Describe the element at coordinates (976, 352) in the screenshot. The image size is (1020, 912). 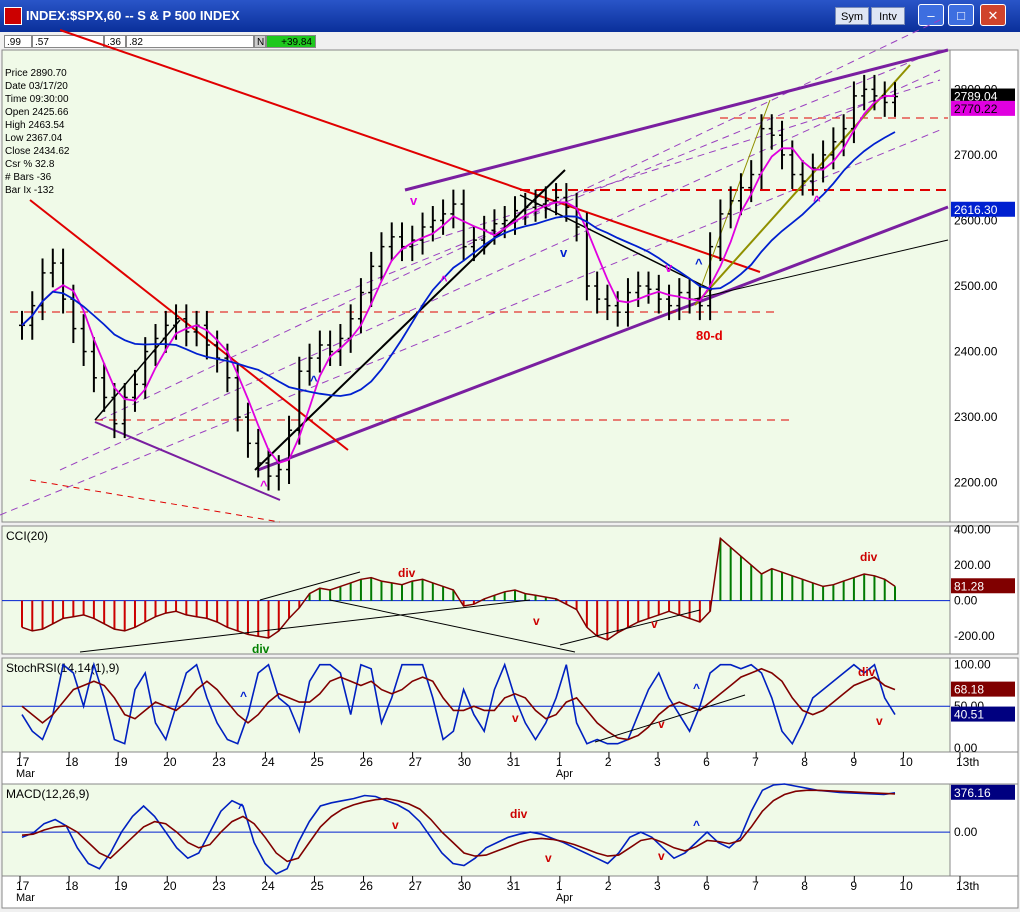
I see `price-tick-label: 2400.00` at that location.